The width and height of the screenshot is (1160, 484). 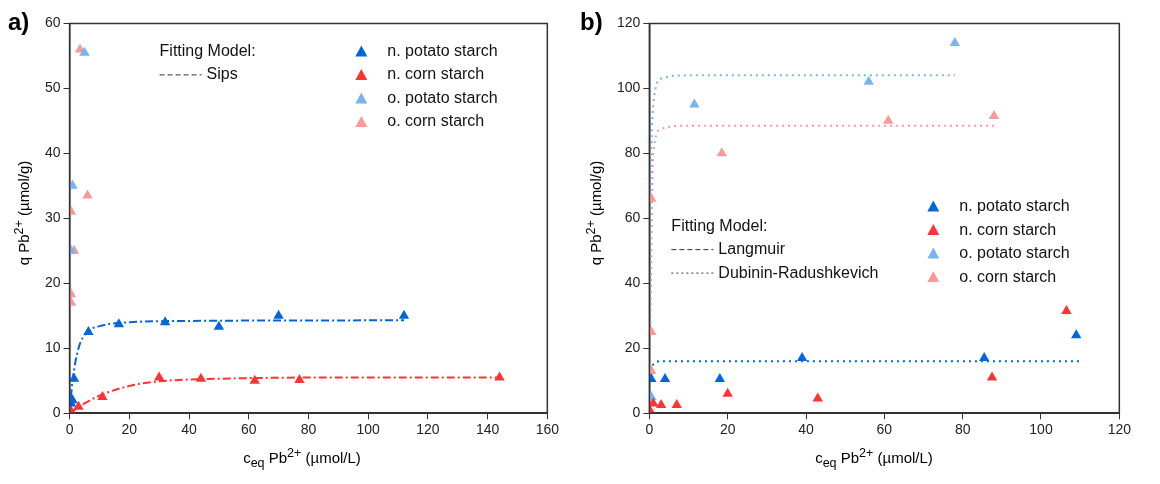 What do you see at coordinates (547, 429) in the screenshot?
I see `x-tick-label: 160` at bounding box center [547, 429].